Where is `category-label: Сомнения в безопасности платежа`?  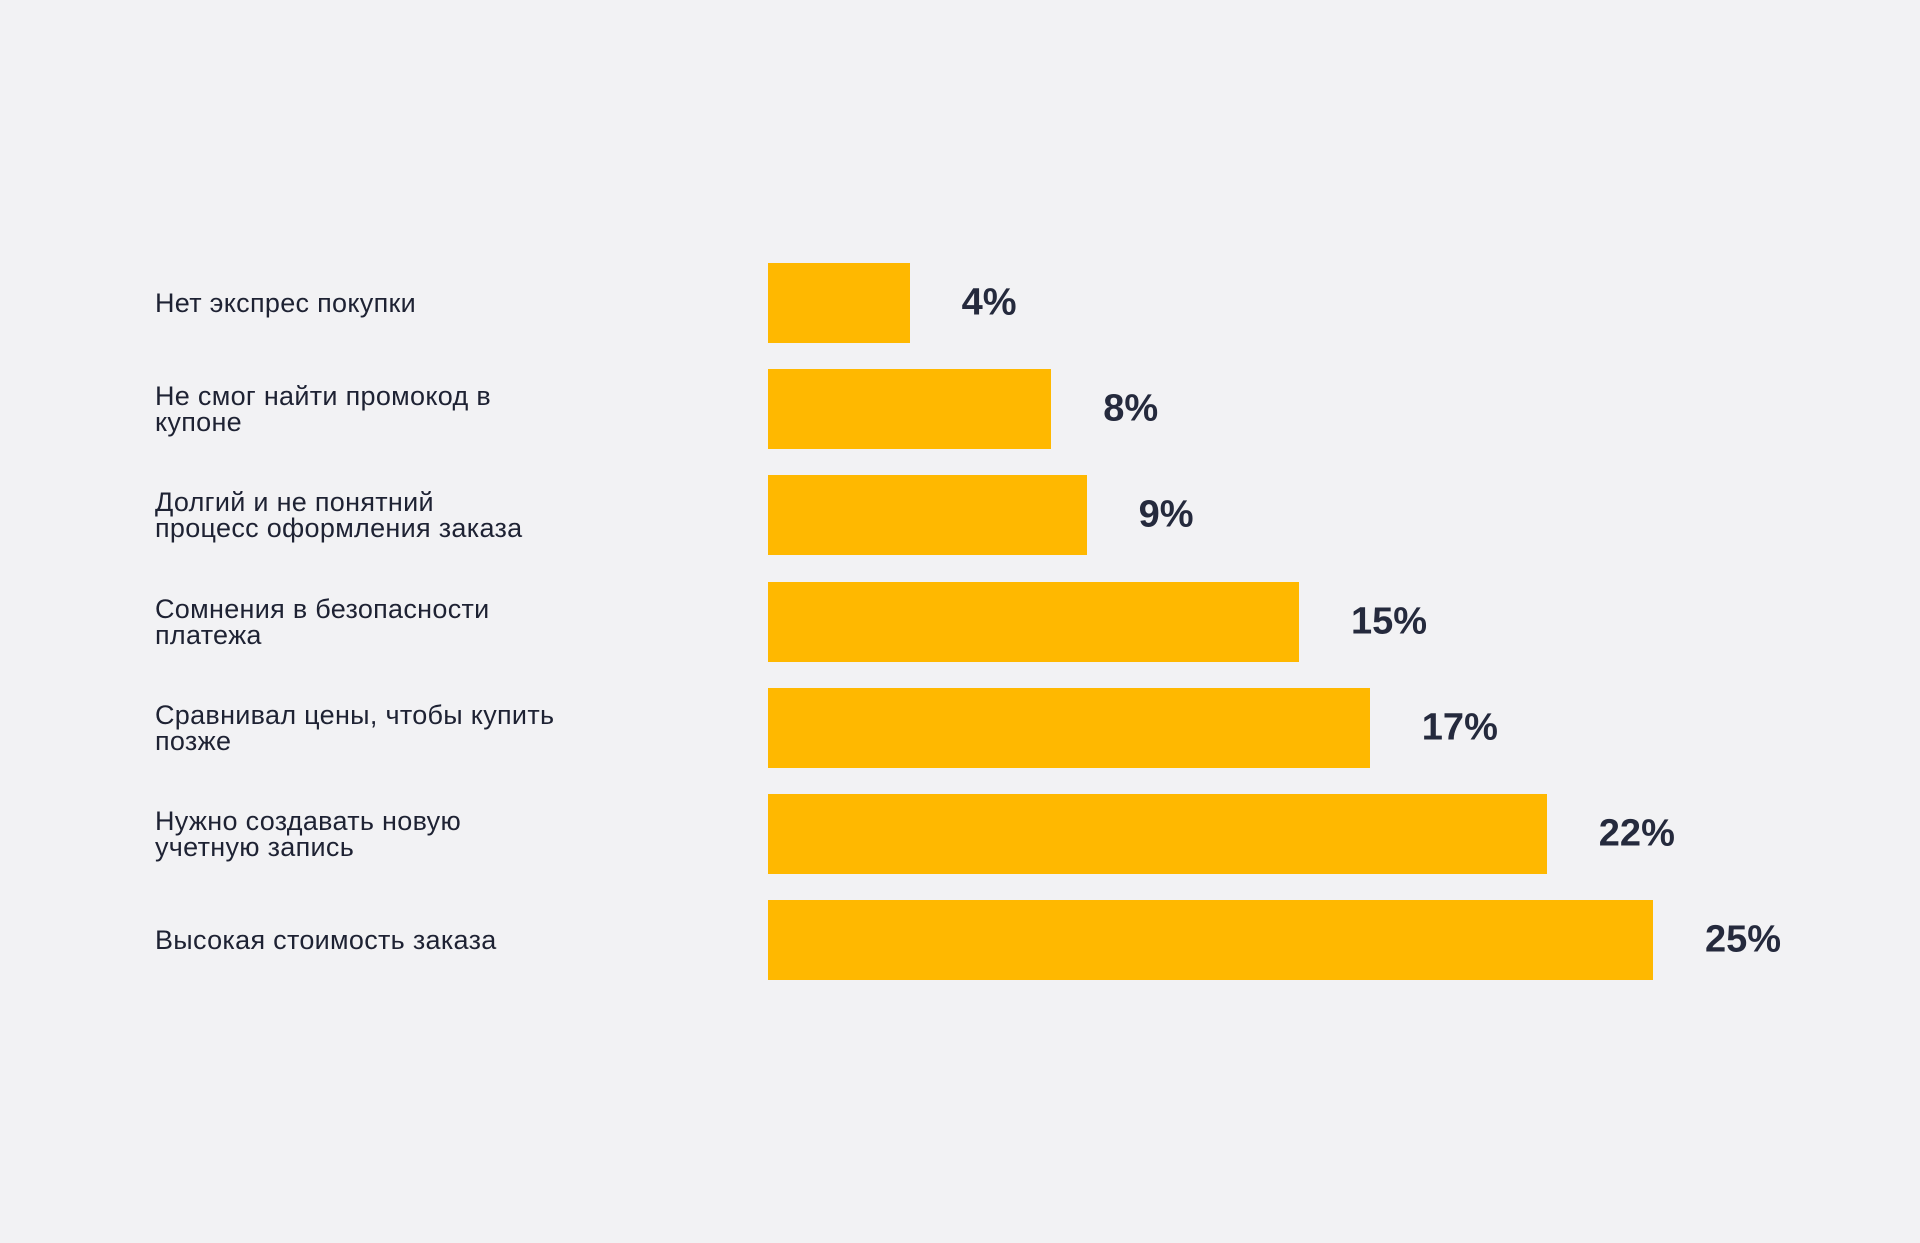
category-label: Сомнения в безопасности платежа is located at coordinates (322, 621).